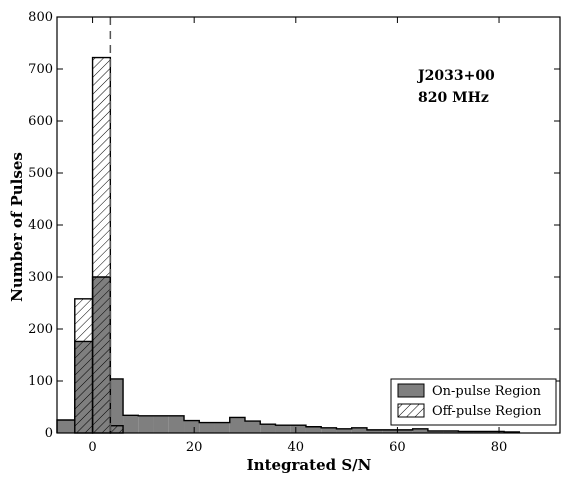 Image resolution: width=573 pixels, height=485 pixels. What do you see at coordinates (194, 447) in the screenshot?
I see `x-tick-label: 20` at bounding box center [194, 447].